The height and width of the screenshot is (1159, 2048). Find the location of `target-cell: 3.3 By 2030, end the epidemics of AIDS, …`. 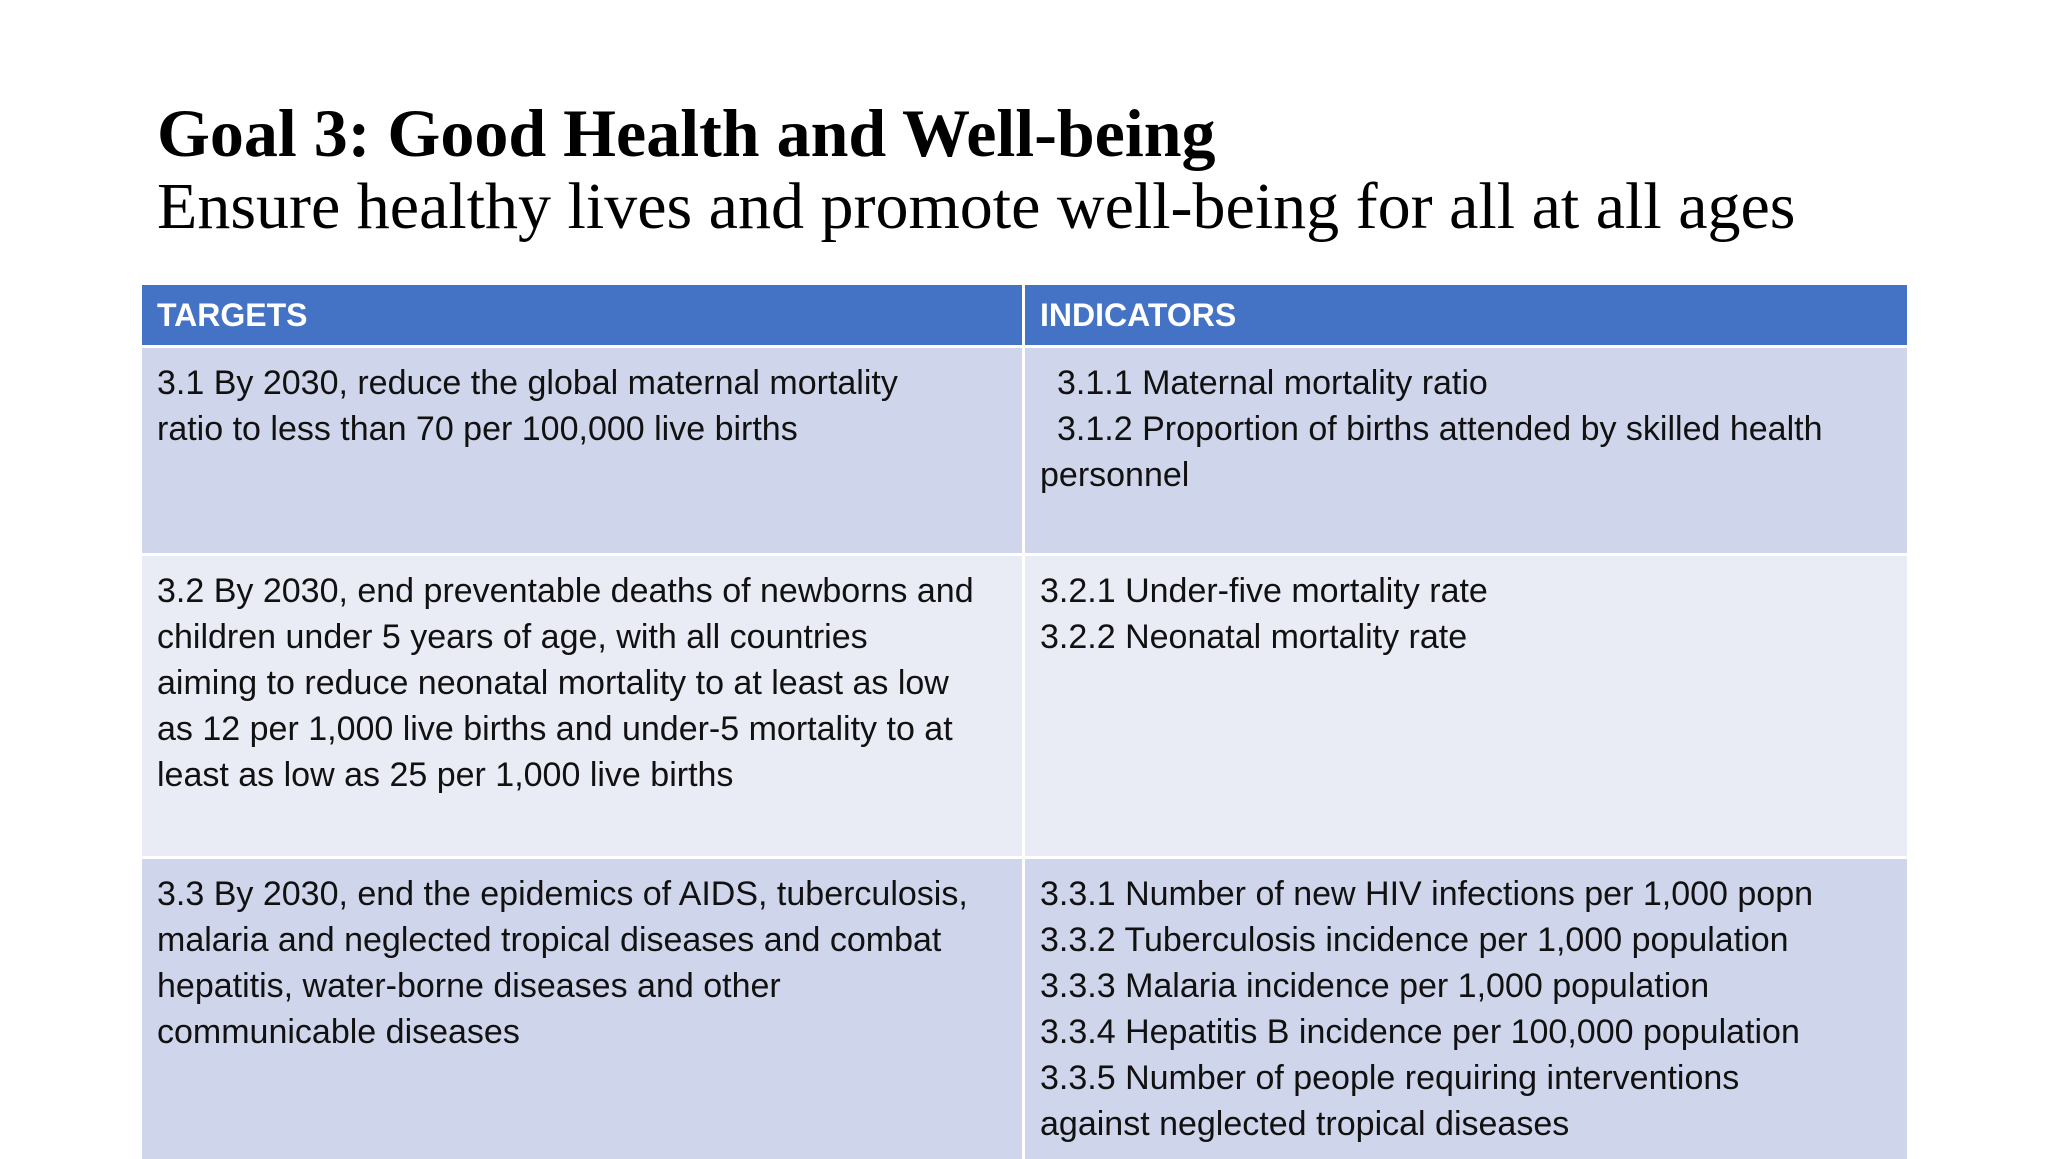

target-cell: 3.3 By 2030, end the epidemics of AIDS, … is located at coordinates (583, 1009).